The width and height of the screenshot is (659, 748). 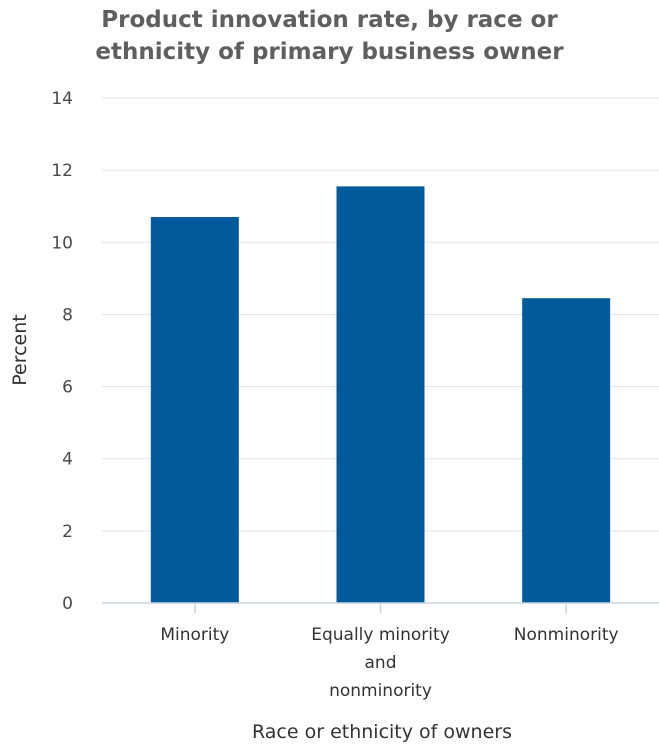 What do you see at coordinates (380, 691) in the screenshot?
I see `x-tick-label-line: nonminority` at bounding box center [380, 691].